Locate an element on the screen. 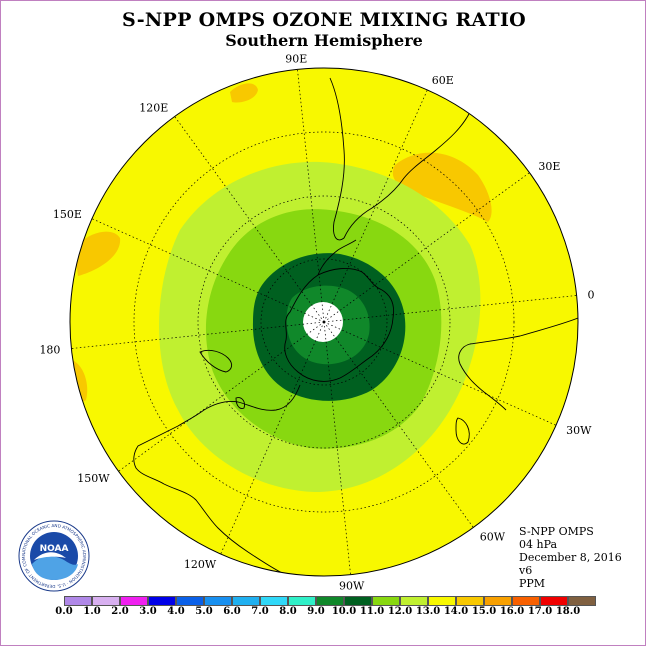 This screenshot has width=648, height=648. colorbar-tick-label: 5.0 is located at coordinates (204, 611).